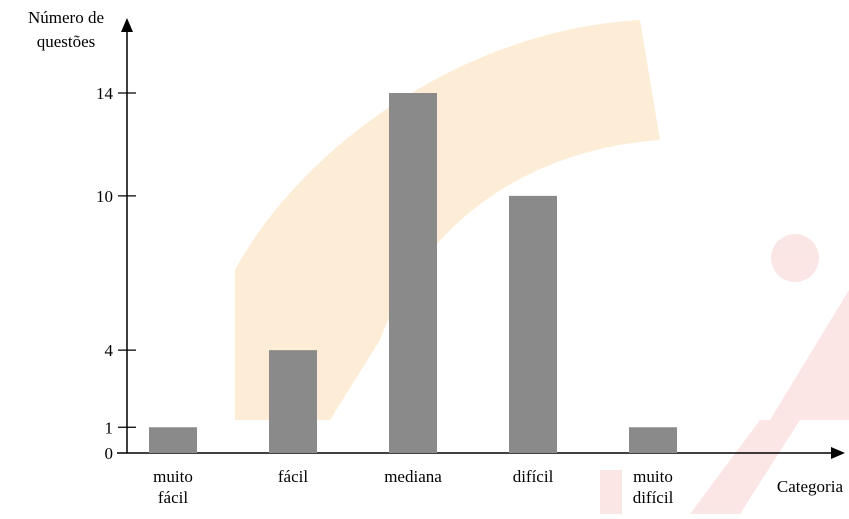  Describe the element at coordinates (105, 93) in the screenshot. I see `y-tick-label-14: 14` at that location.